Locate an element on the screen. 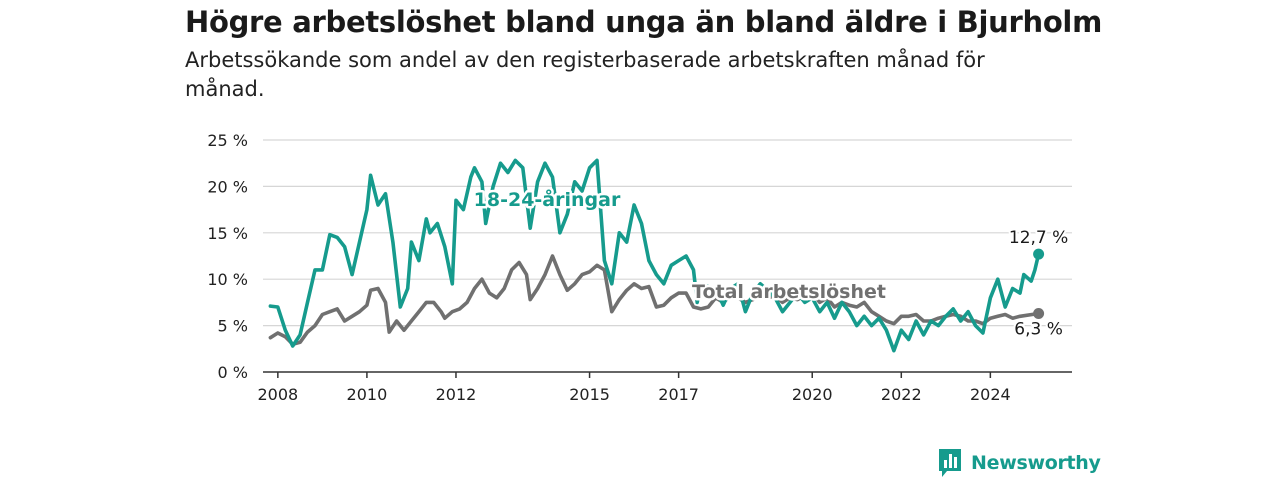 Image resolution: width=1280 pixels, height=480 pixels. end-value-label-youth: 12,7 % is located at coordinates (1038, 238).